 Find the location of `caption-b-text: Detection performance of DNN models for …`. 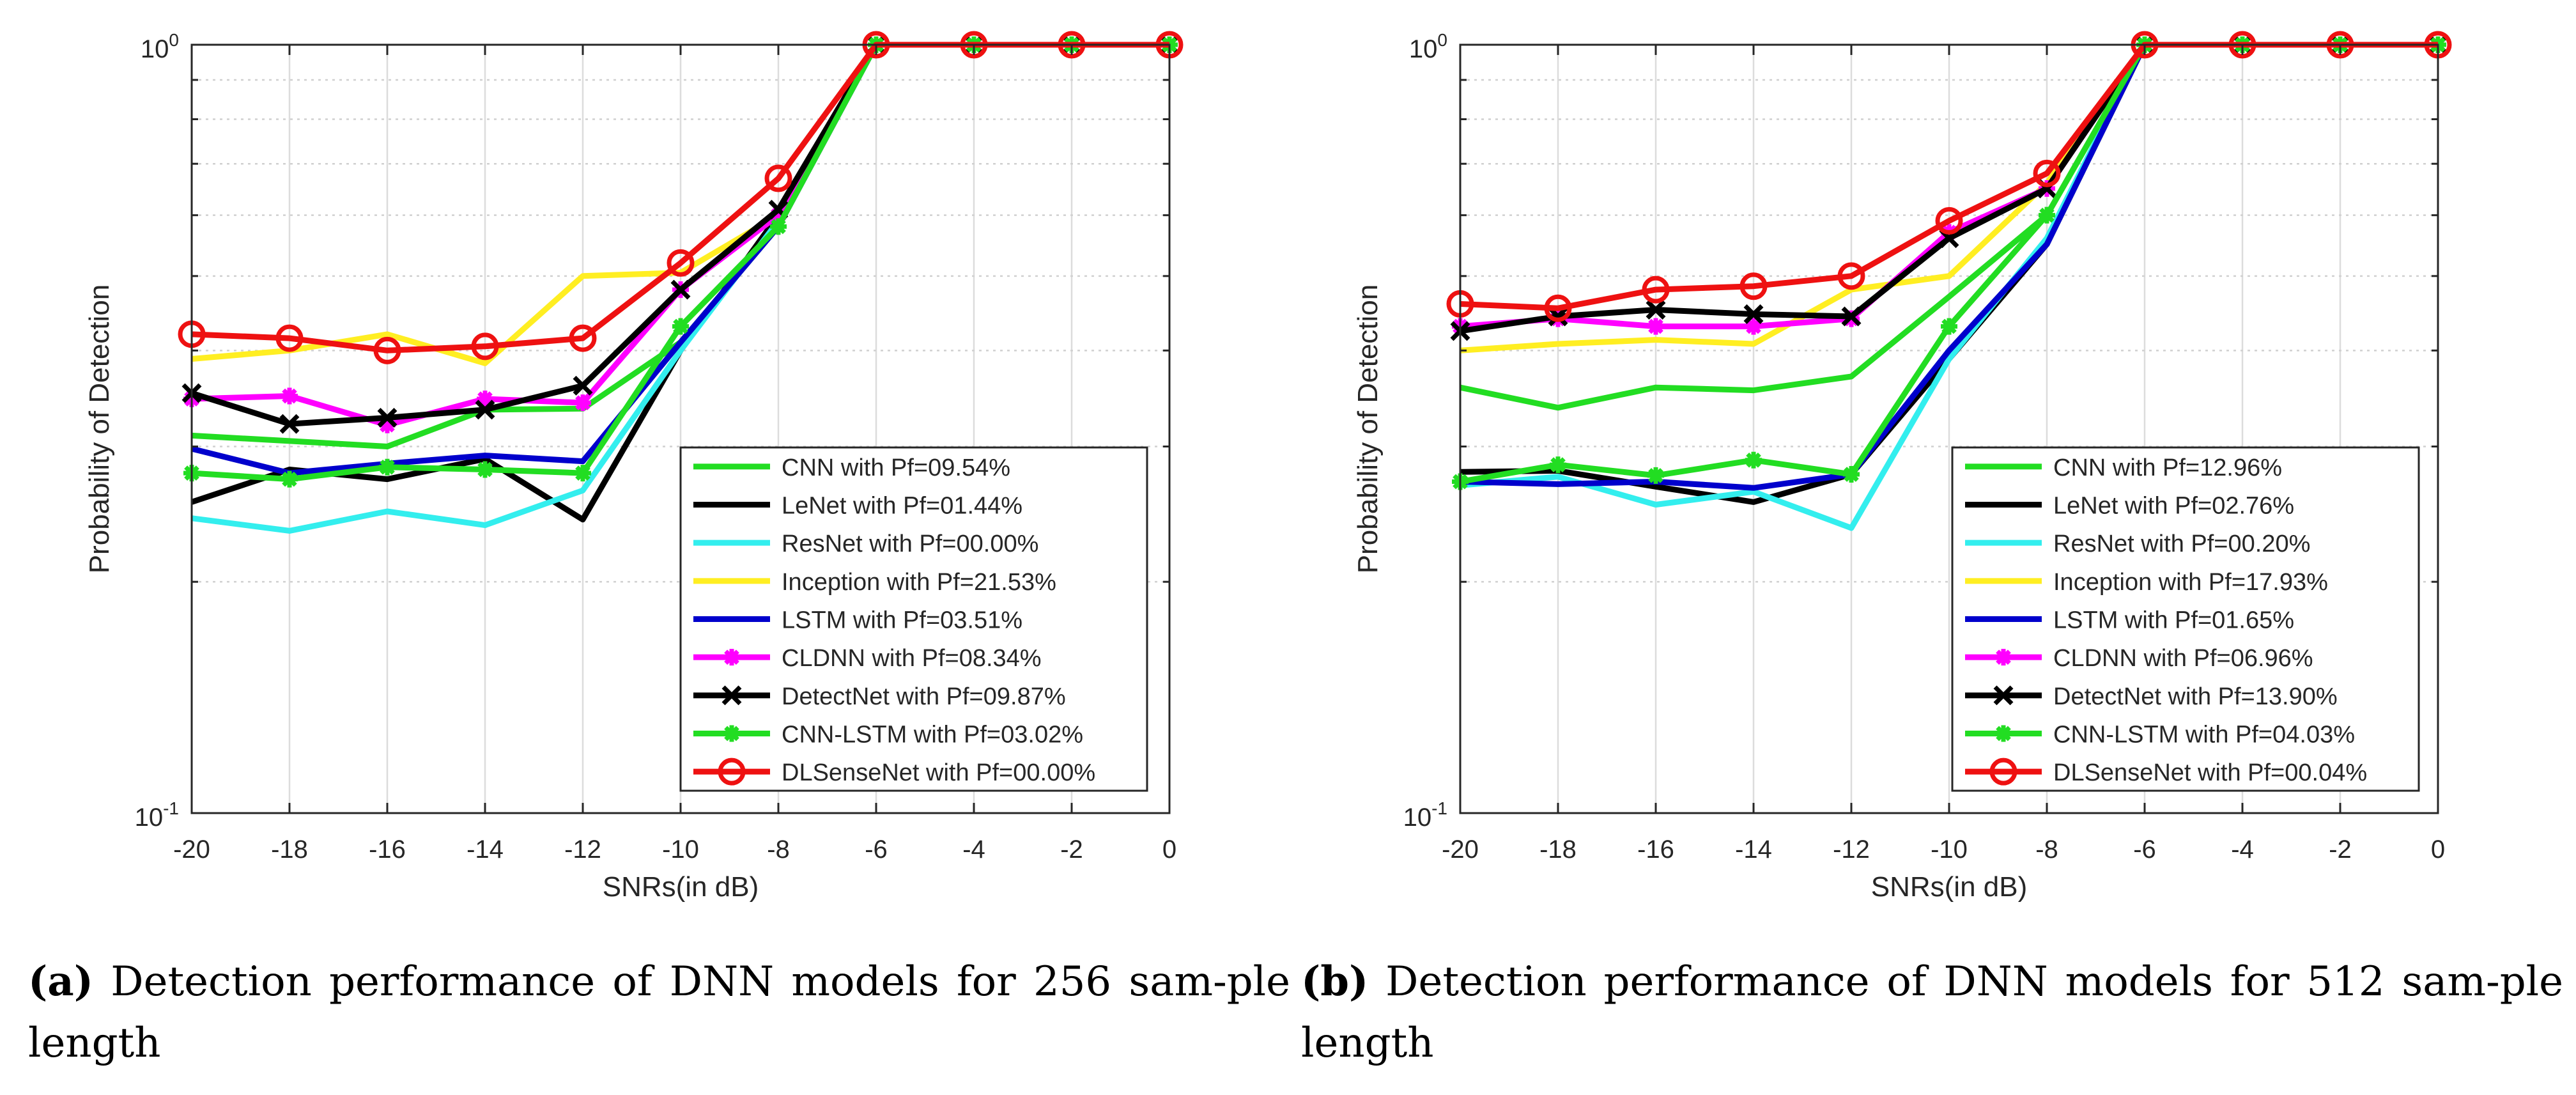

caption-b-text: Detection performance of DNN models for … is located at coordinates (1932, 1012).